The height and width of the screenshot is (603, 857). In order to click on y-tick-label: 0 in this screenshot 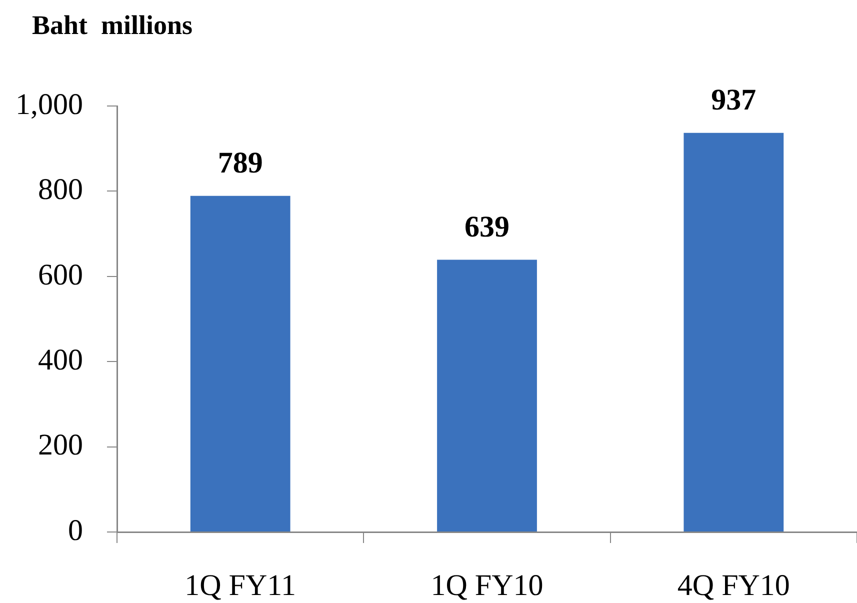, I will do `click(75, 530)`.